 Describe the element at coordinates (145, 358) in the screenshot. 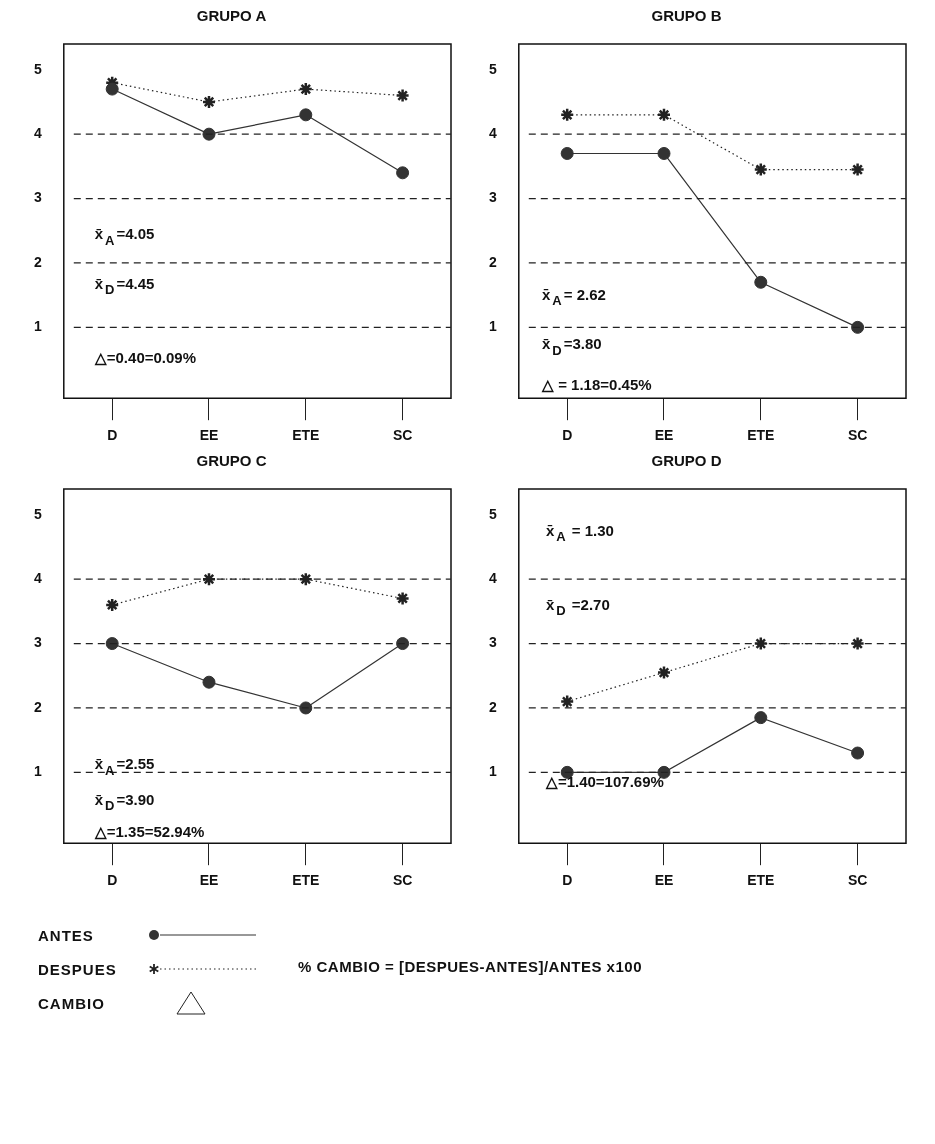

I see `annotation: △=0.40=0.09%` at that location.